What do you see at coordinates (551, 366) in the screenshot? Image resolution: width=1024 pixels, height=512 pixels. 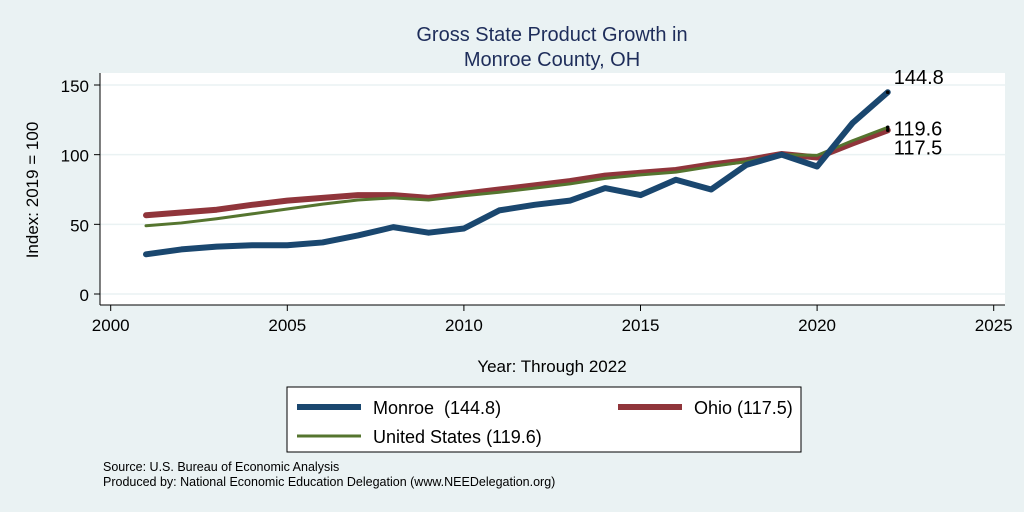 I see `x-axis-label: Year: Through 2022` at bounding box center [551, 366].